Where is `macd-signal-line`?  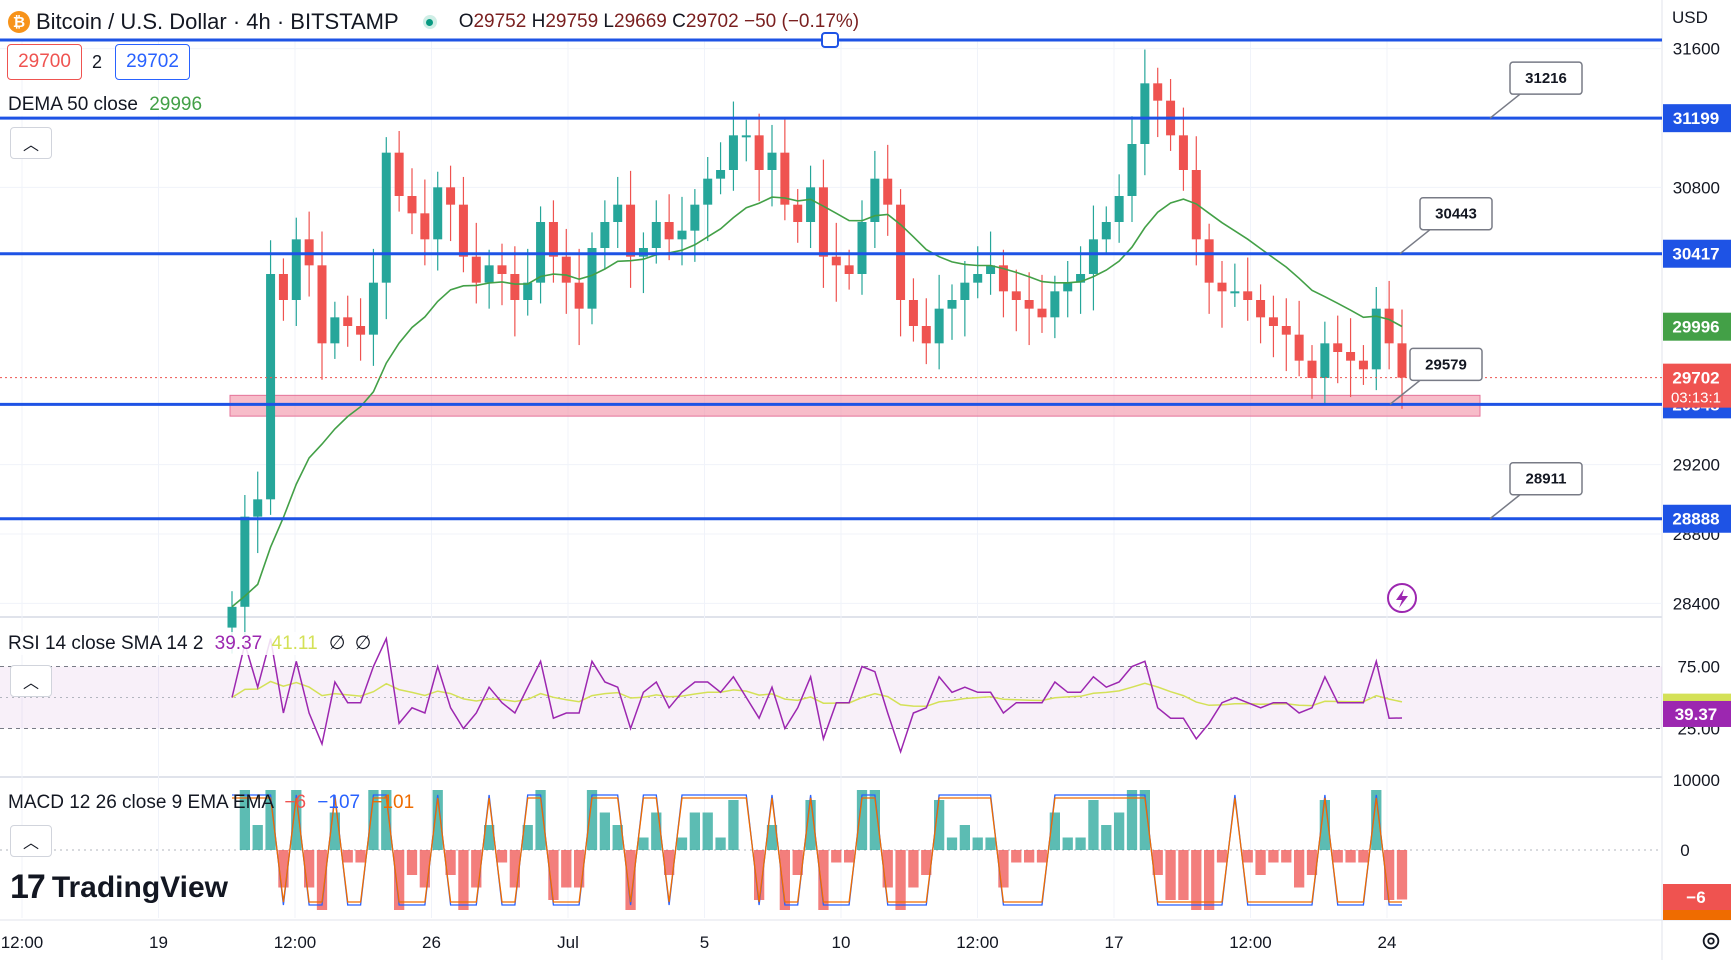 macd-signal-line is located at coordinates (817, 850).